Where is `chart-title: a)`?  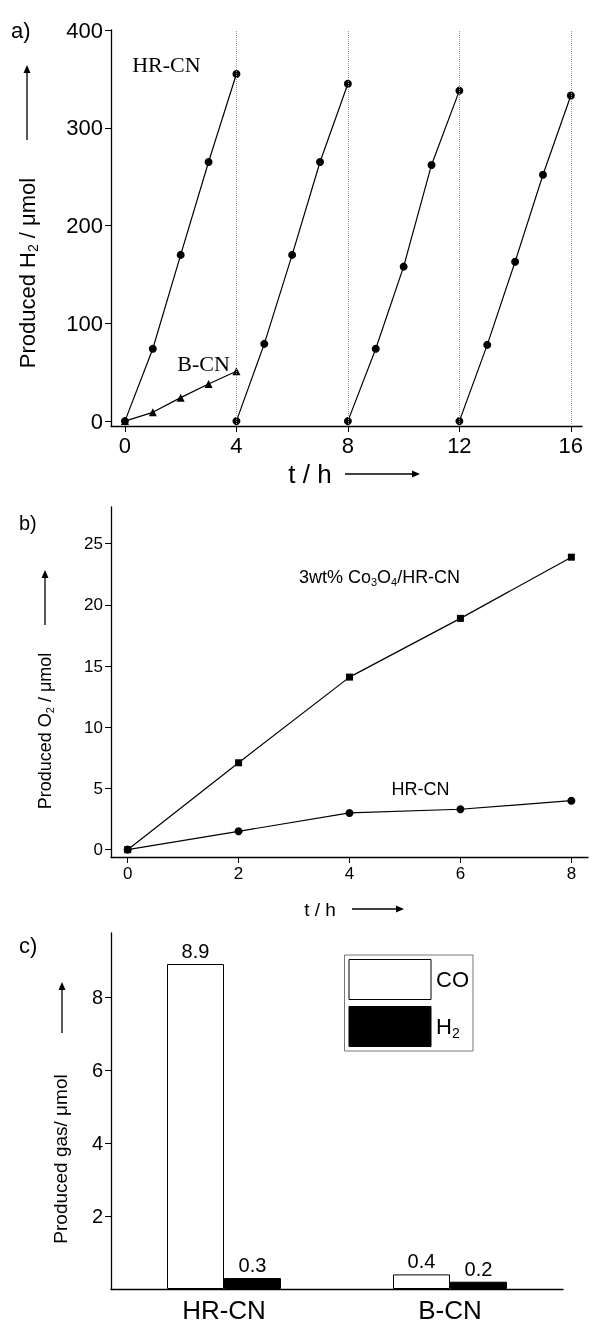
chart-title: a) is located at coordinates (21, 30).